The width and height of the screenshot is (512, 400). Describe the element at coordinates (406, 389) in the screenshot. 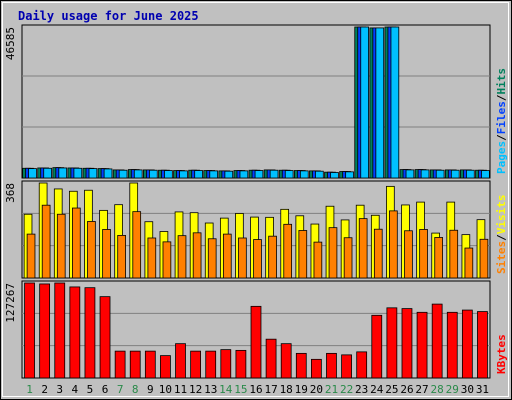

I see `x-tick-label-day-26: 26` at that location.